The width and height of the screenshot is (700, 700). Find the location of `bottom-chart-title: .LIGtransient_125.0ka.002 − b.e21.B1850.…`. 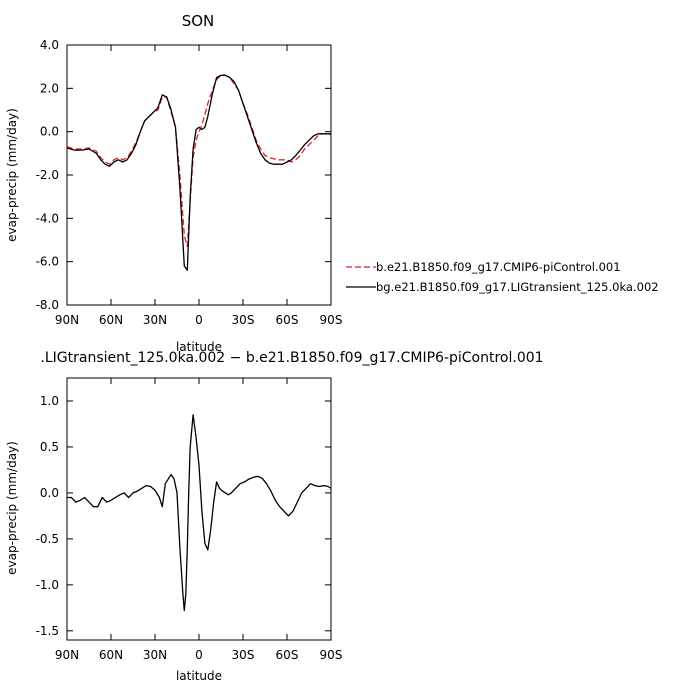

bottom-chart-title: .LIGtransient_125.0ka.002 − b.e21.B1850.… is located at coordinates (291, 358).